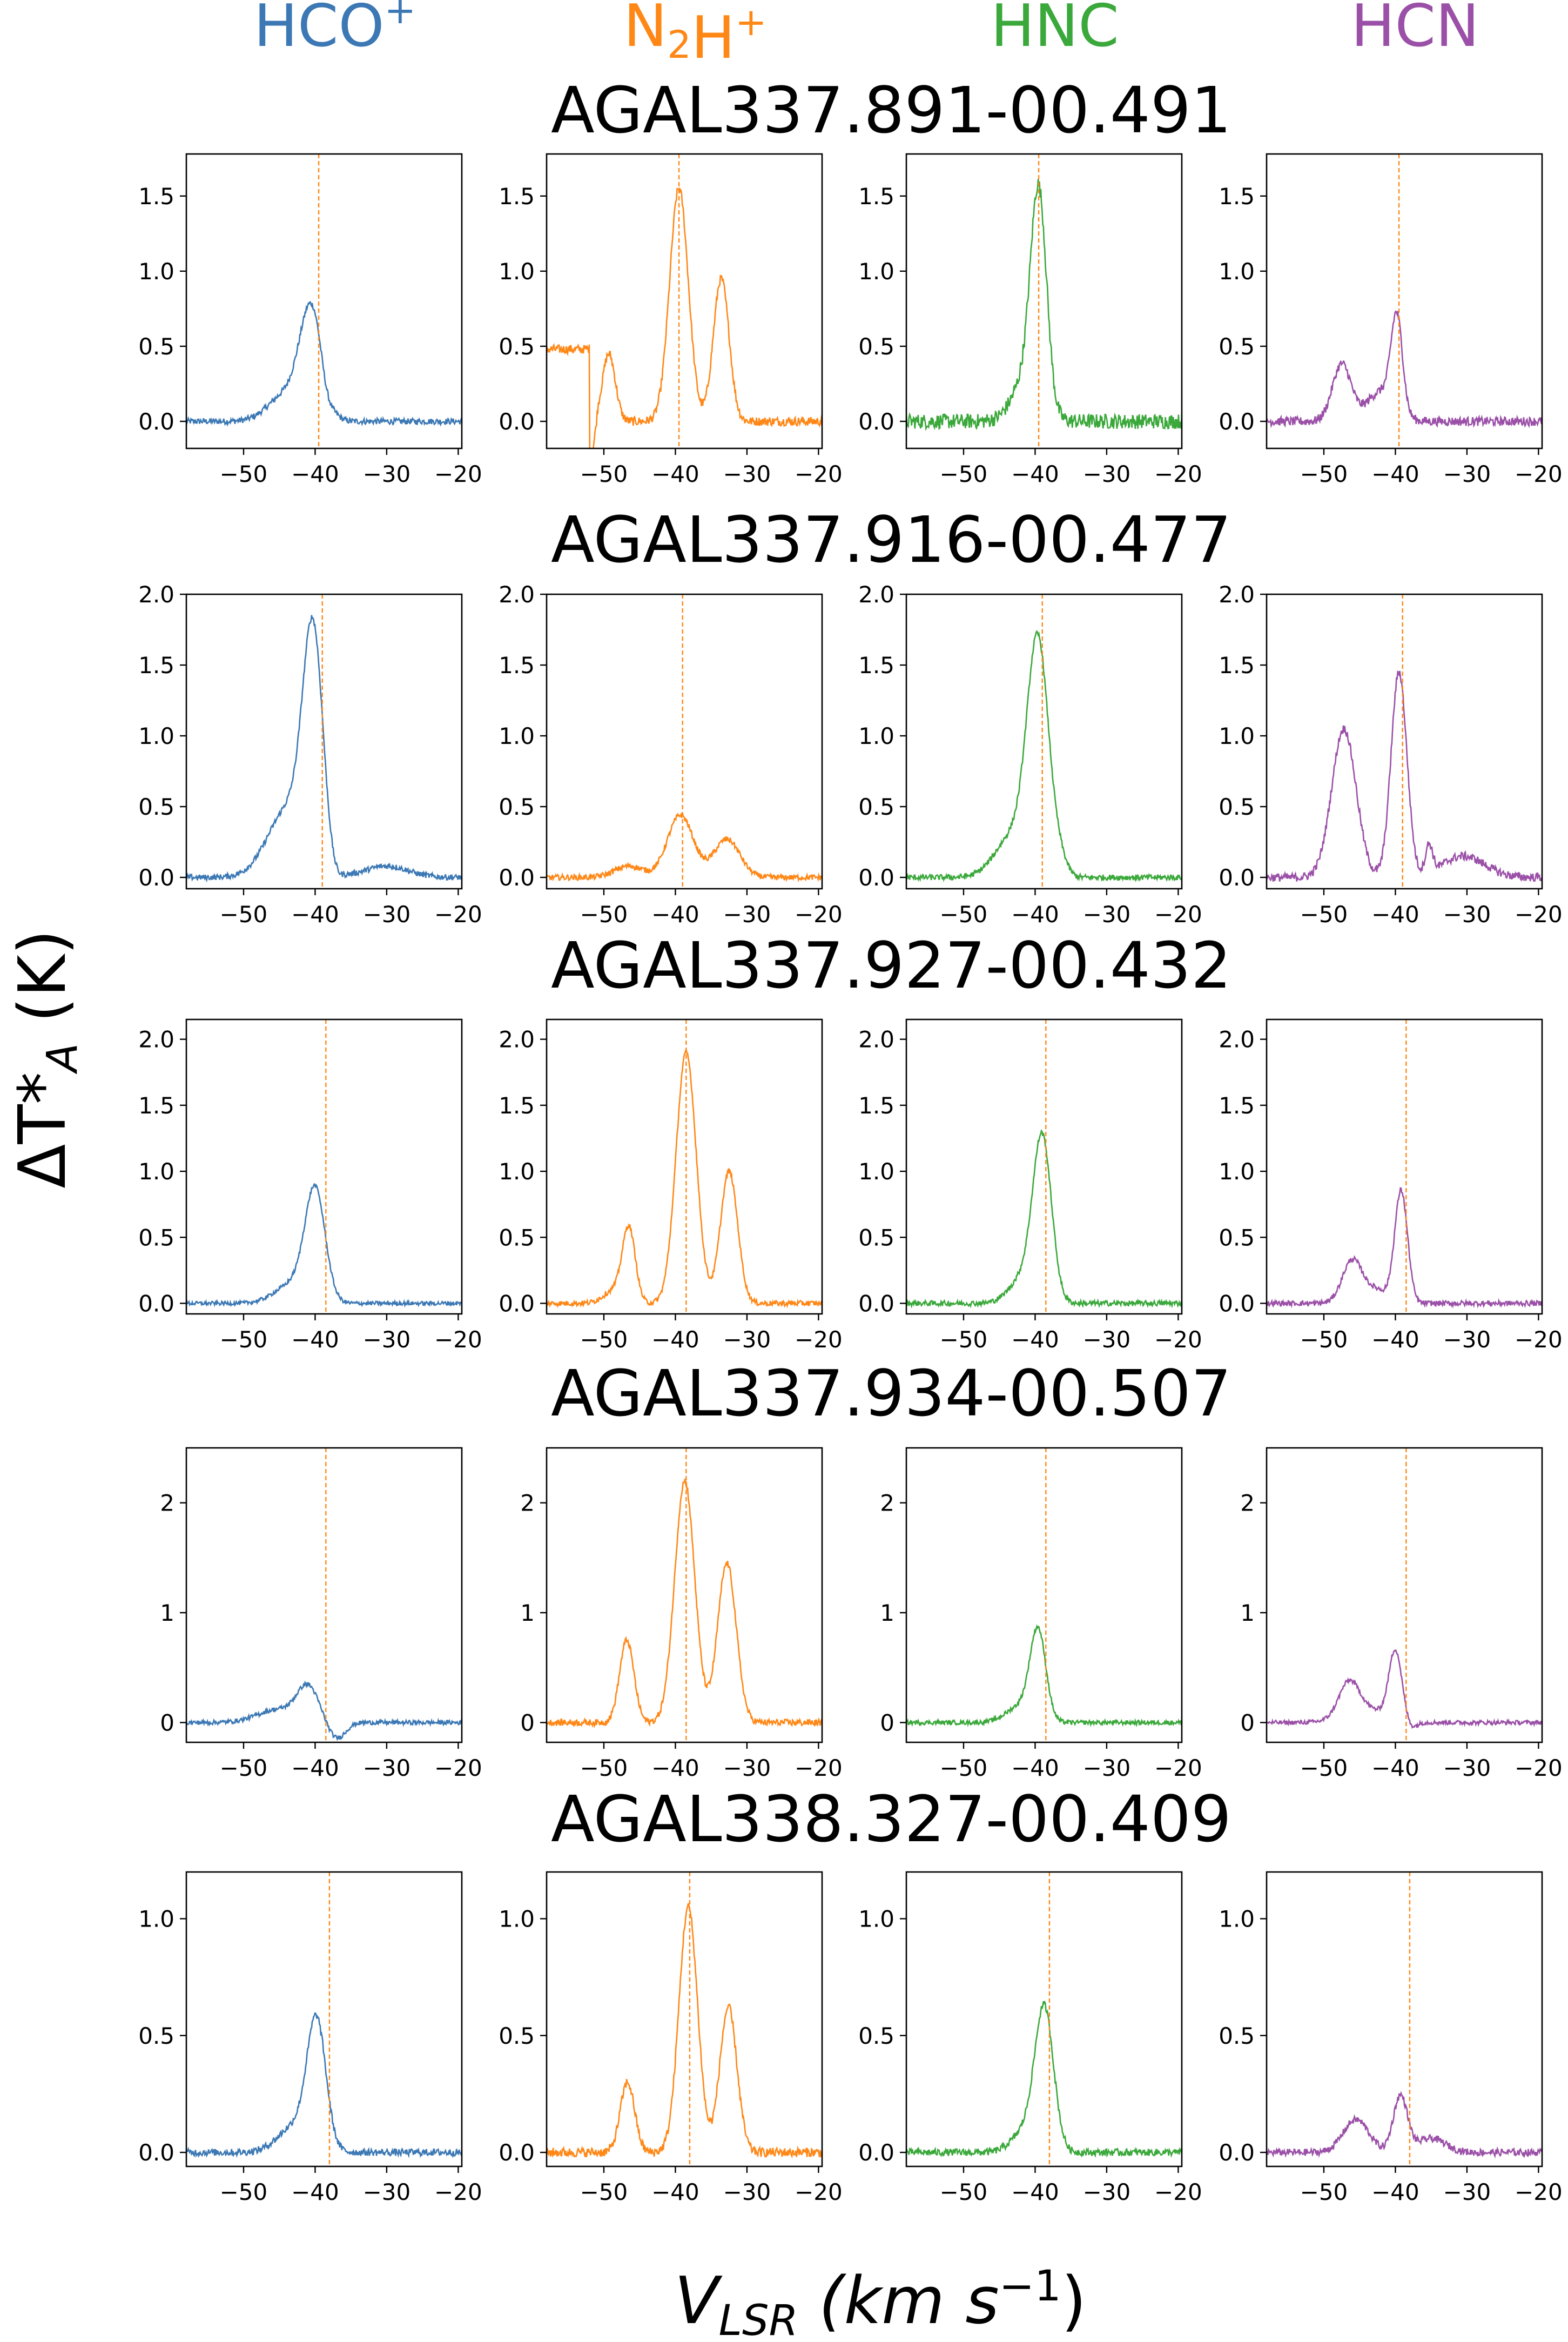 The width and height of the screenshot is (1568, 2342). What do you see at coordinates (891, 1819) in the screenshot?
I see `source-title: AGAL338.327-00.409` at bounding box center [891, 1819].